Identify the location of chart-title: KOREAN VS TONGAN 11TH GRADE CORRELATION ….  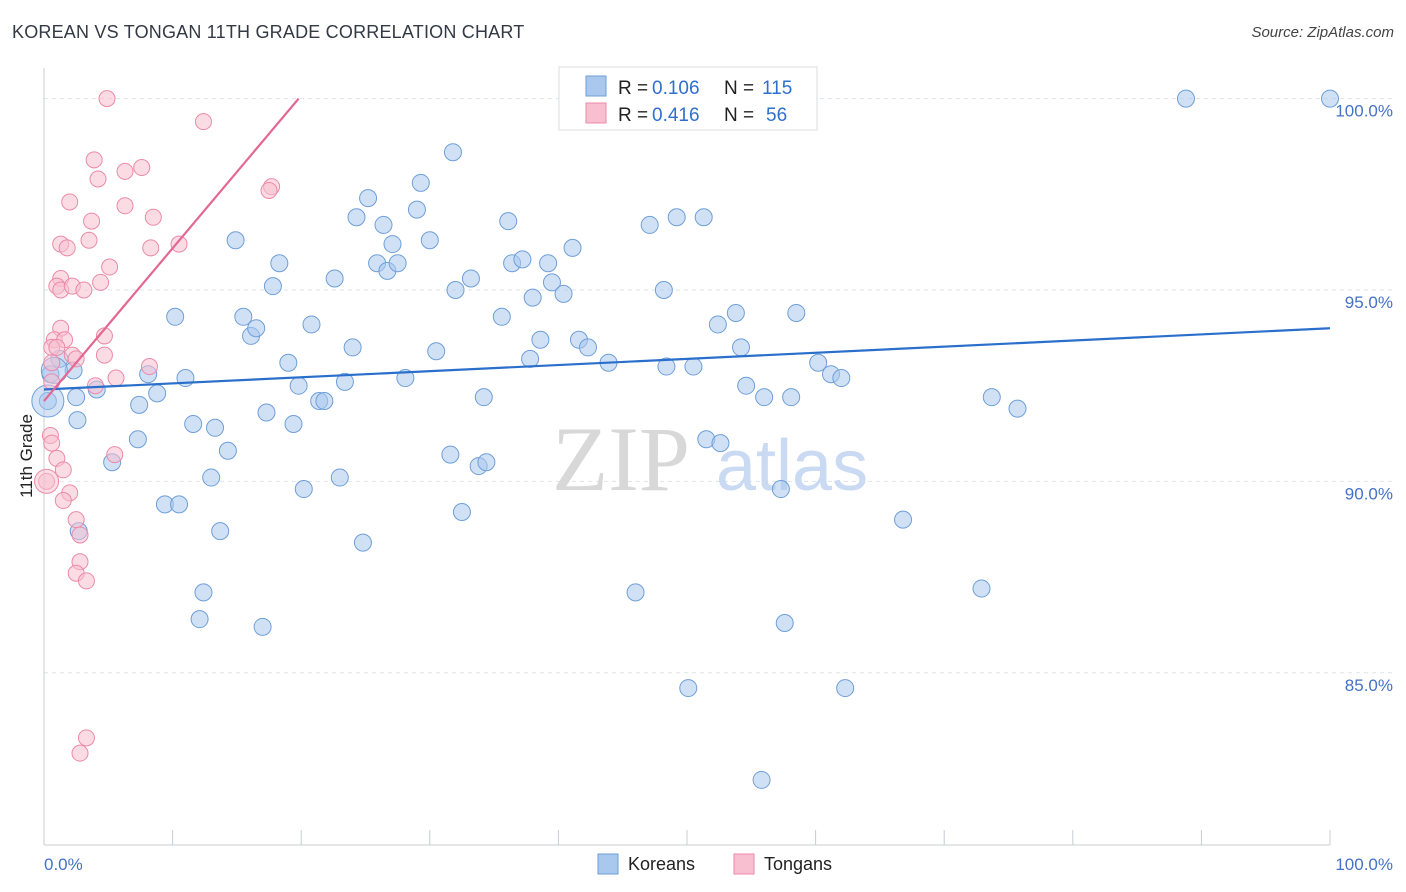
(268, 32).